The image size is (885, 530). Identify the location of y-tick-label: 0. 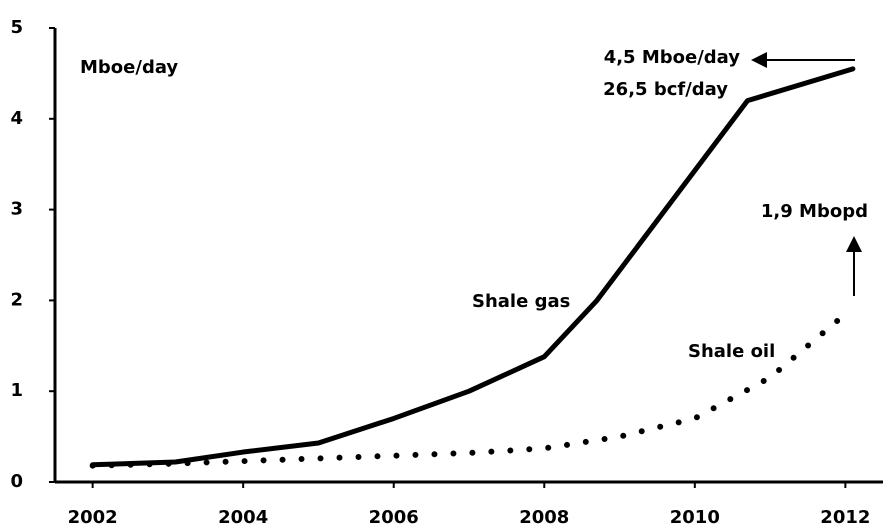
(16, 481).